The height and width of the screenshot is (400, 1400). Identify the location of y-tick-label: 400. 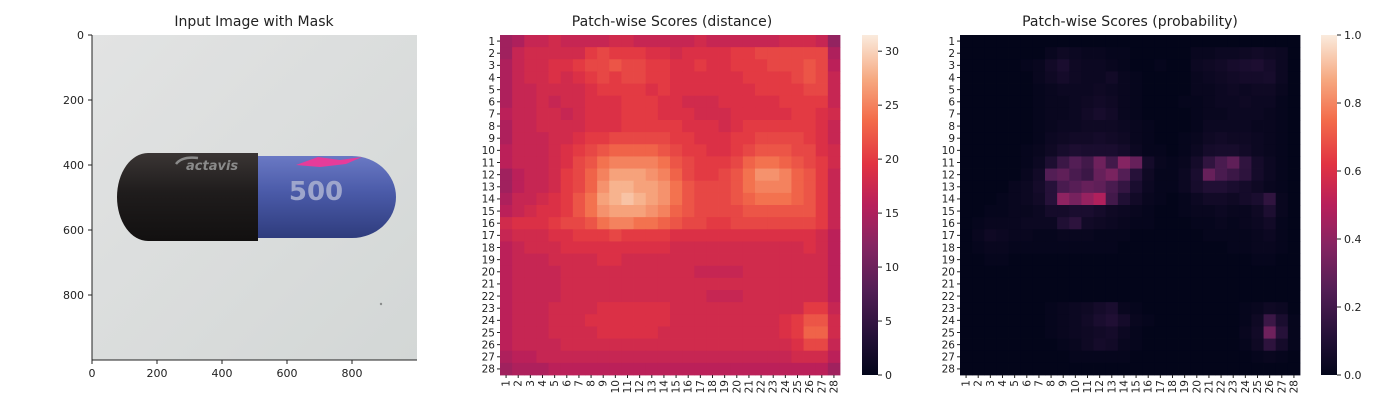
(73, 165).